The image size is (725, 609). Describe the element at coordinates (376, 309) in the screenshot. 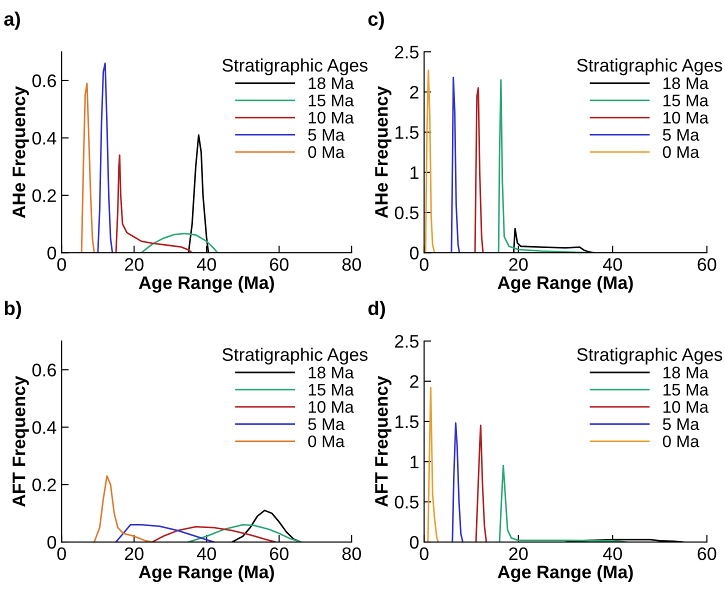

I see `chart-title: d)` at that location.